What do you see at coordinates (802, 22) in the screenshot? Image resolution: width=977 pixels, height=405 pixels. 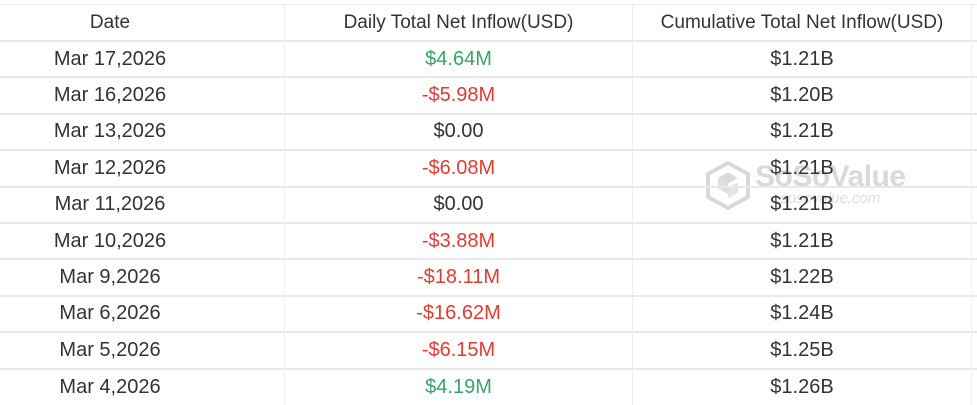 I see `column-header-cumulative: Cumulative Total Net Inflow(USD)` at bounding box center [802, 22].